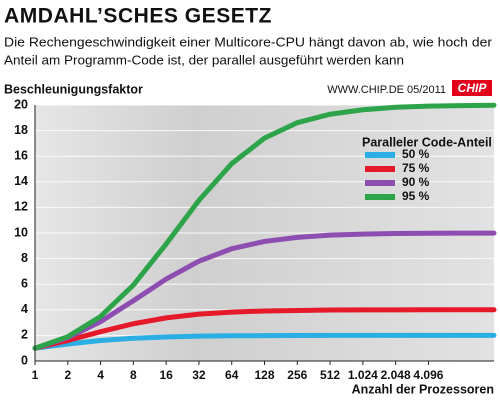 This screenshot has height=400, width=500. What do you see at coordinates (35, 375) in the screenshot?
I see `x-tick-label: 1` at bounding box center [35, 375].